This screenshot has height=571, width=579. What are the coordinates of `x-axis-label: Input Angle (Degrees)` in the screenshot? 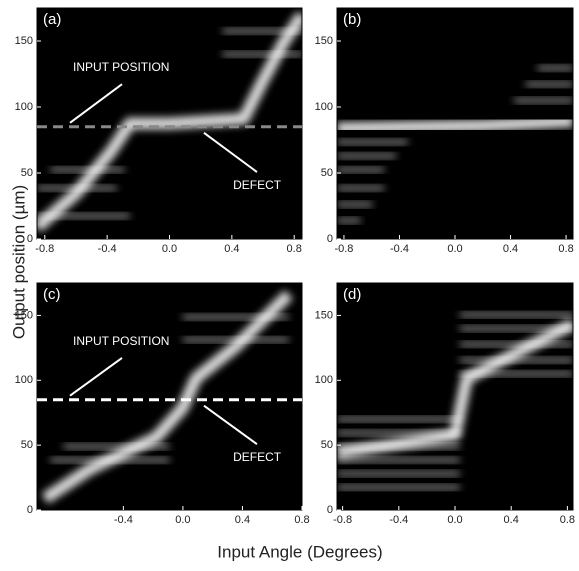 It's located at (299, 551).